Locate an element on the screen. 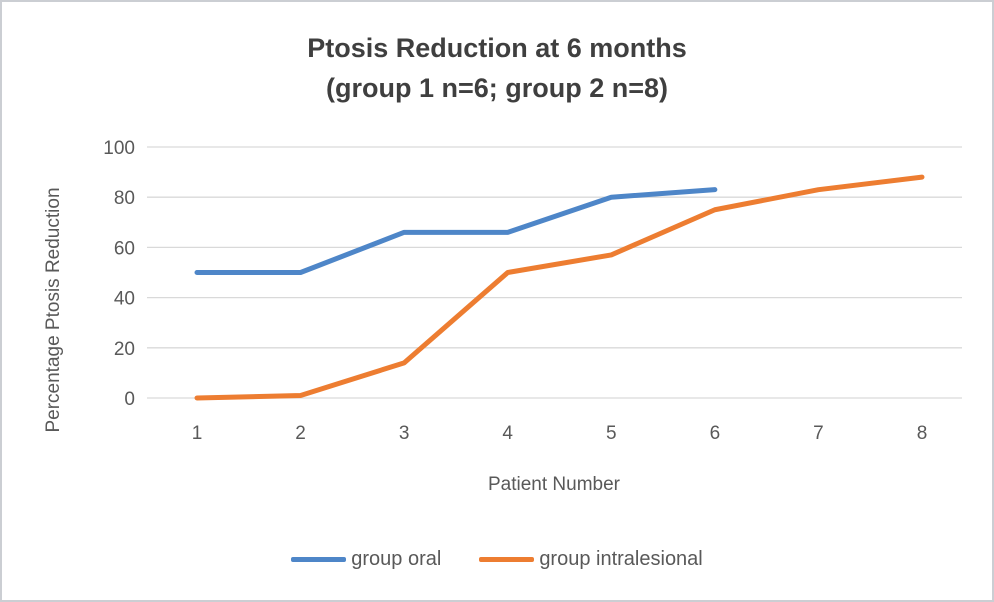 This screenshot has height=602, width=994. legend-label: group intralesional is located at coordinates (621, 559).